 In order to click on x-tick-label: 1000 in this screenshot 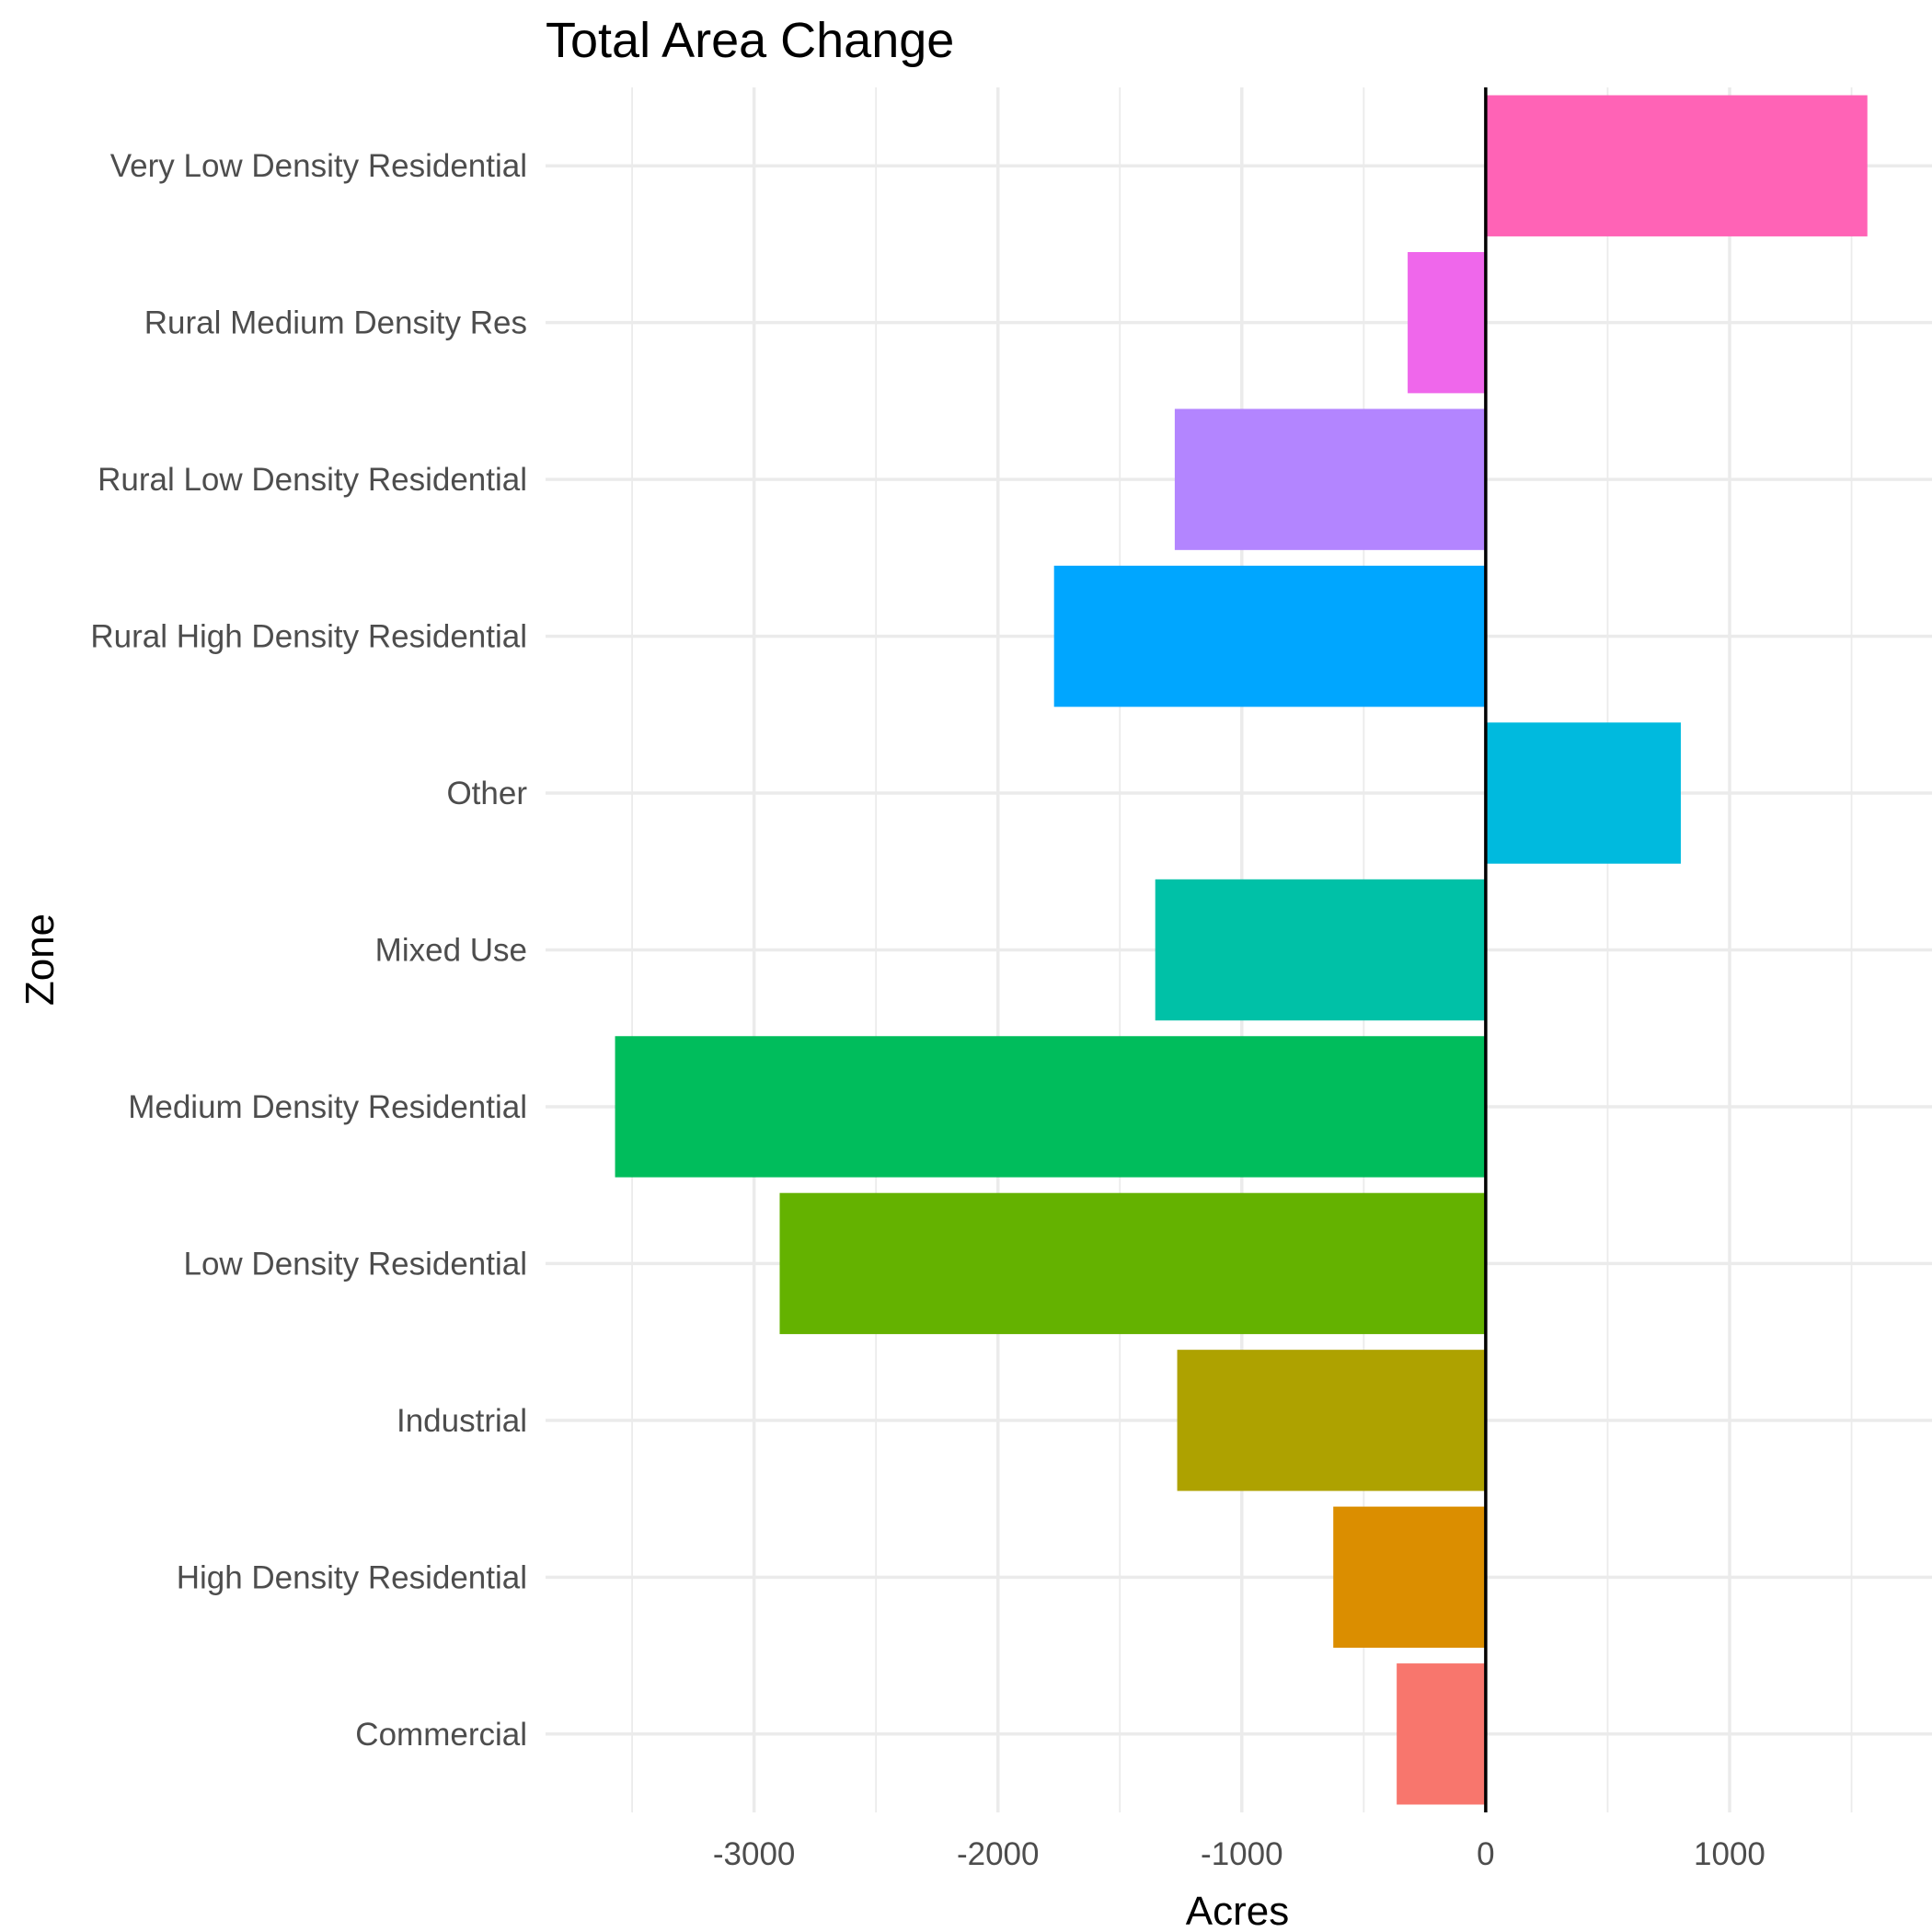, I will do `click(1729, 1854)`.